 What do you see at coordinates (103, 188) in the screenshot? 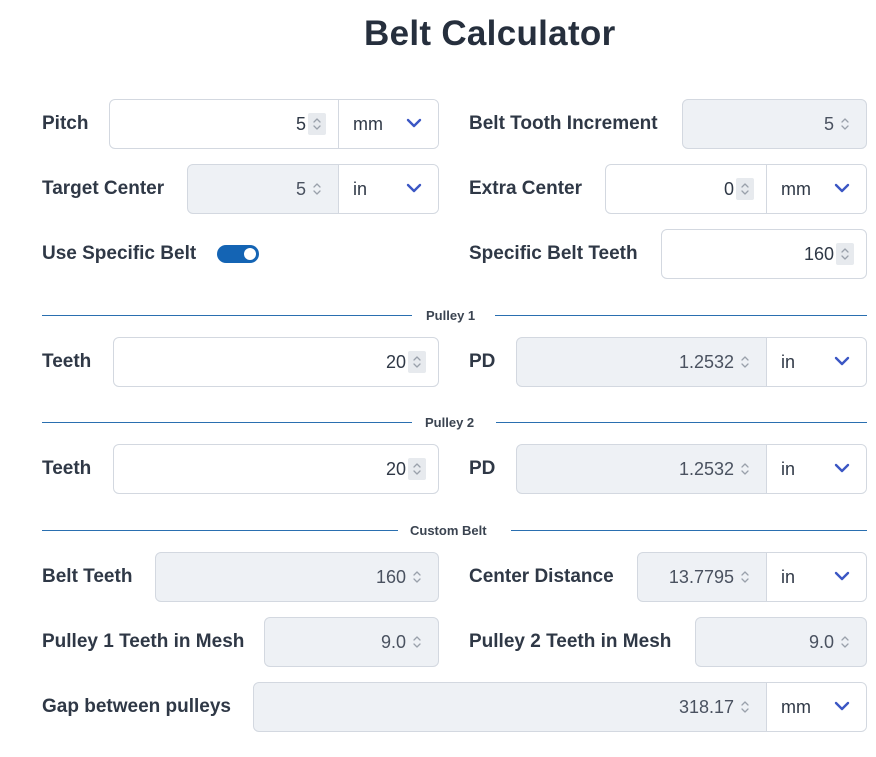
I see `target-center-label: Target Center` at bounding box center [103, 188].